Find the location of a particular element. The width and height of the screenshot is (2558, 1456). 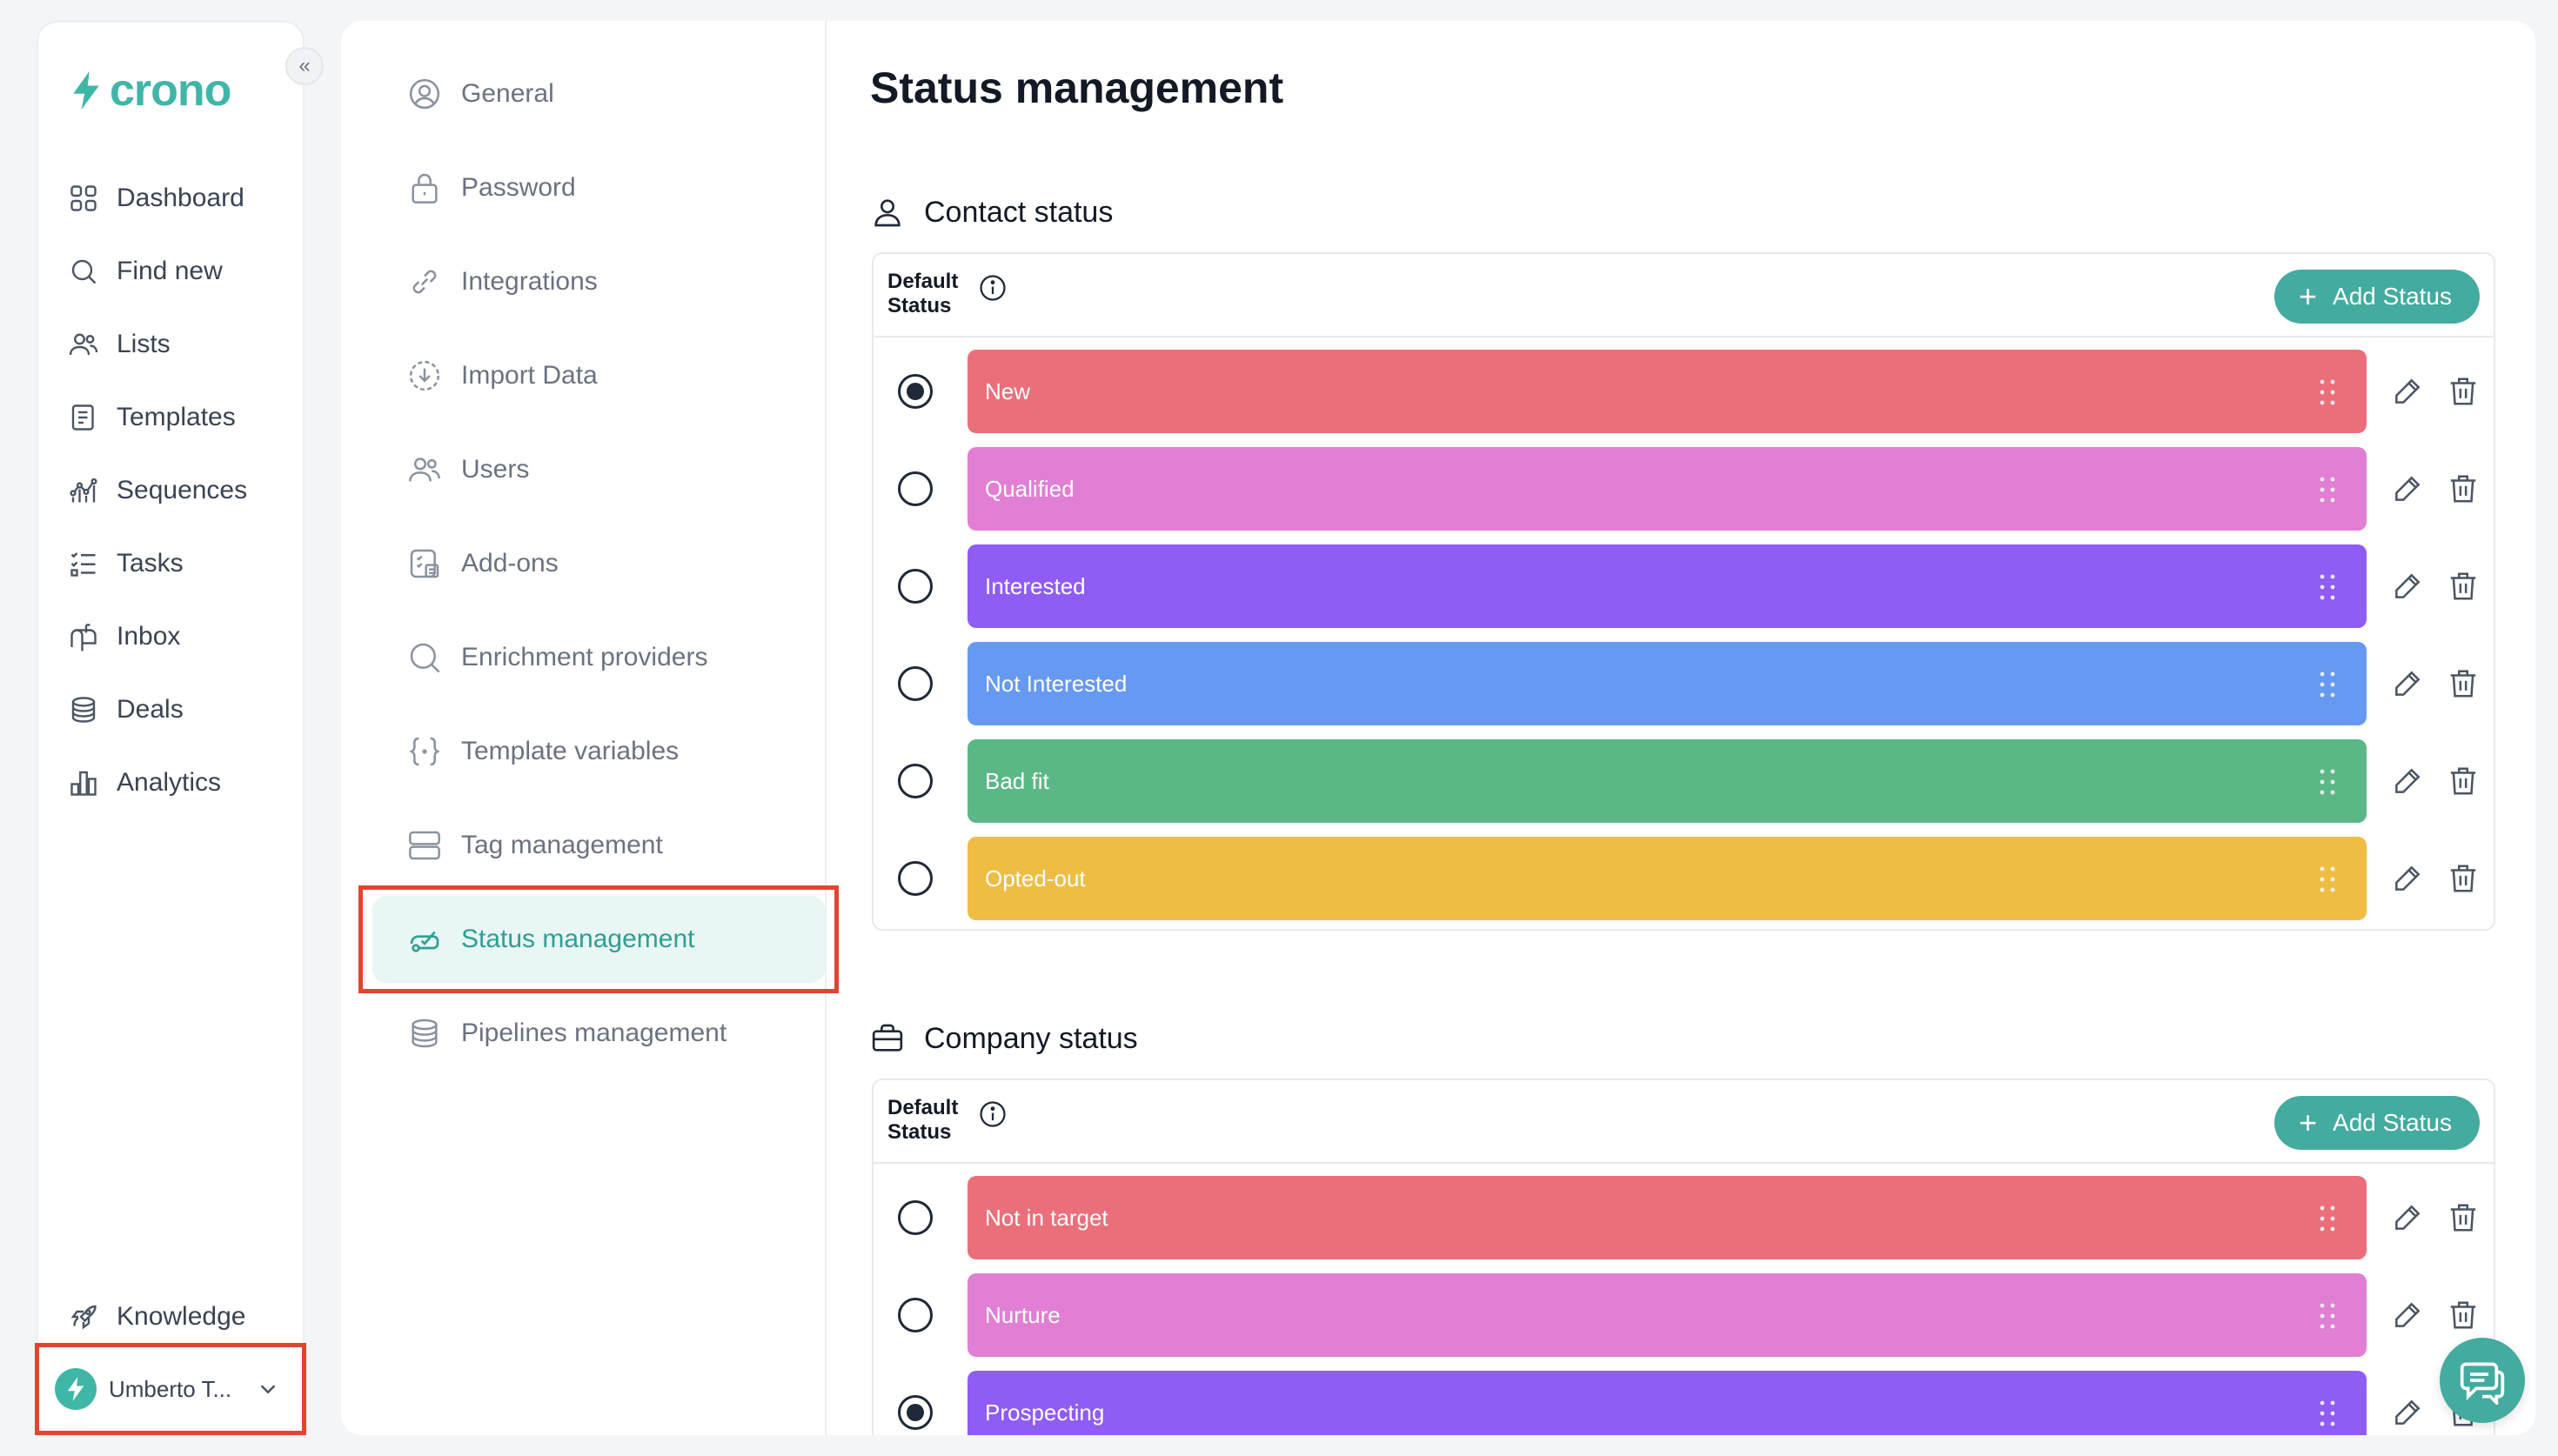

nav-label: Knowledge is located at coordinates (181, 1316).